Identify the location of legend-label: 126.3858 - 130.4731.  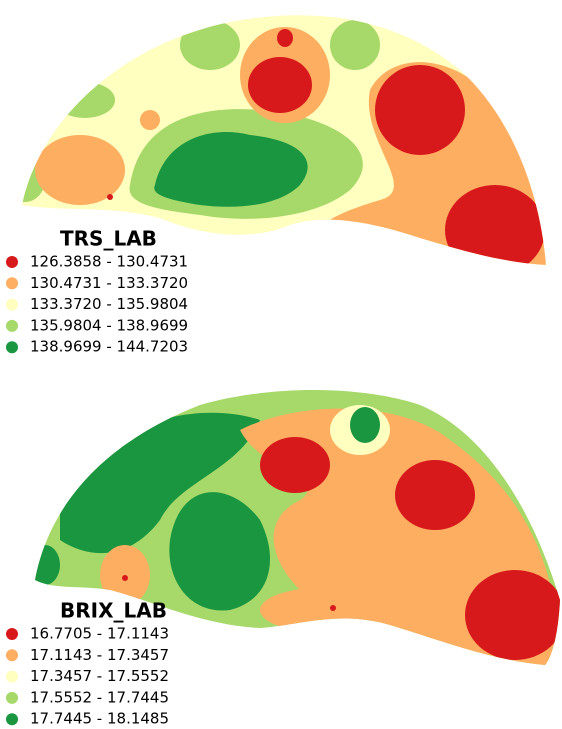
(109, 262).